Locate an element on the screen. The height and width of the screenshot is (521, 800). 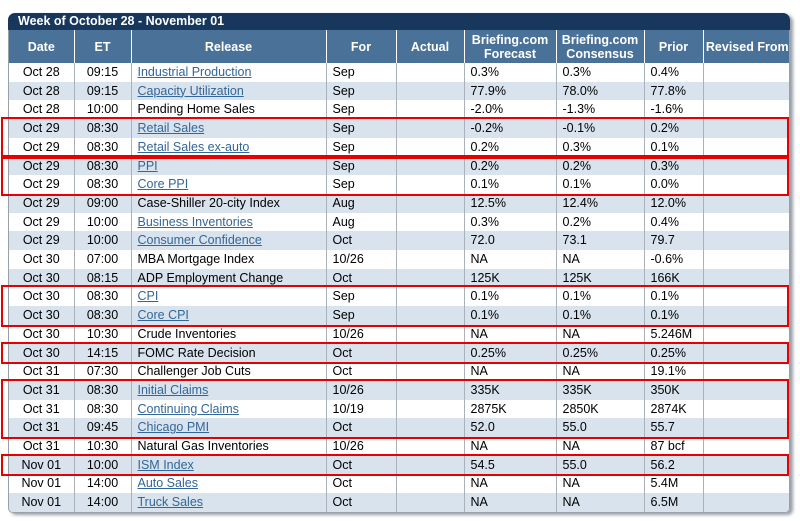
cell-consensus: 125K is located at coordinates (599, 278).